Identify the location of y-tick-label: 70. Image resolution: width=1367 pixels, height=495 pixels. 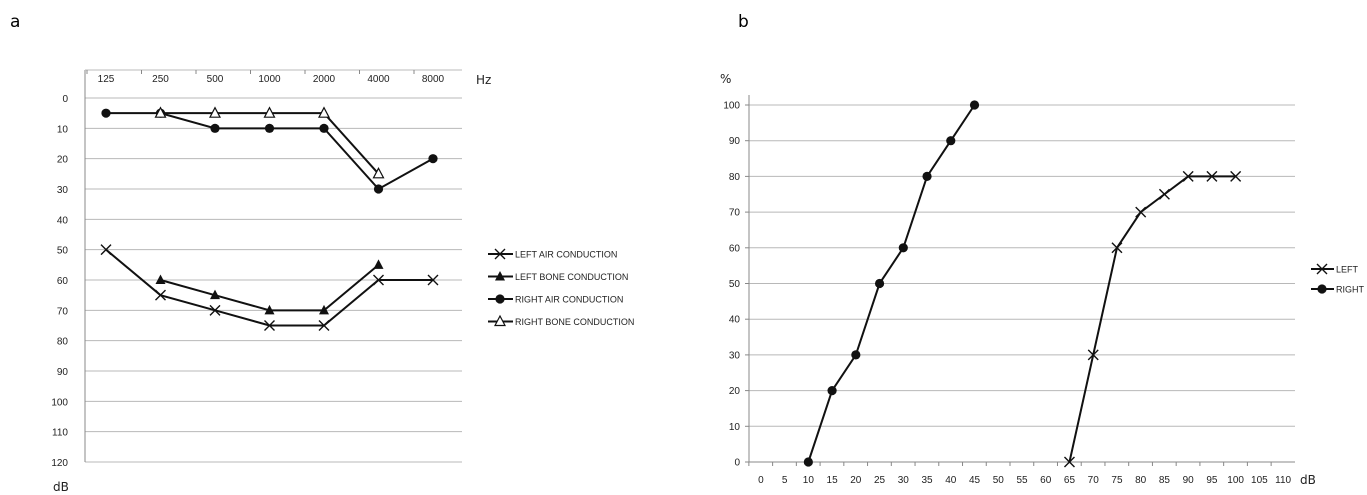
(735, 213).